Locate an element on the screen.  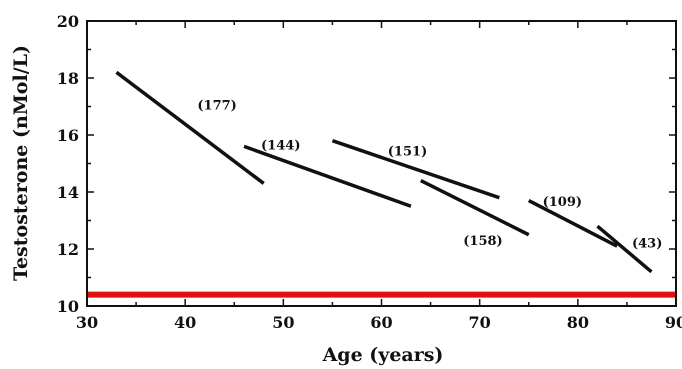
x-tick-label: 80 is located at coordinates (578, 322).